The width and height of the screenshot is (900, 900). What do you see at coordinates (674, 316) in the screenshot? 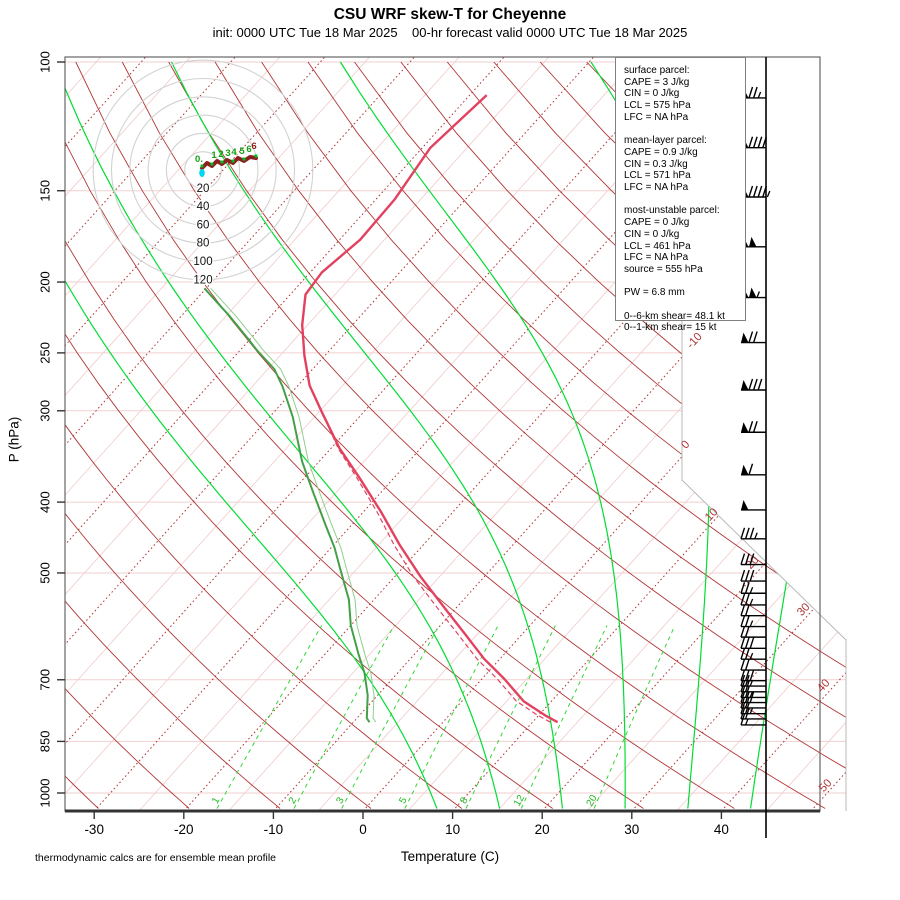
I see `parcel-stat-line: 0--6-km shear= 48.1 kt` at bounding box center [674, 316].